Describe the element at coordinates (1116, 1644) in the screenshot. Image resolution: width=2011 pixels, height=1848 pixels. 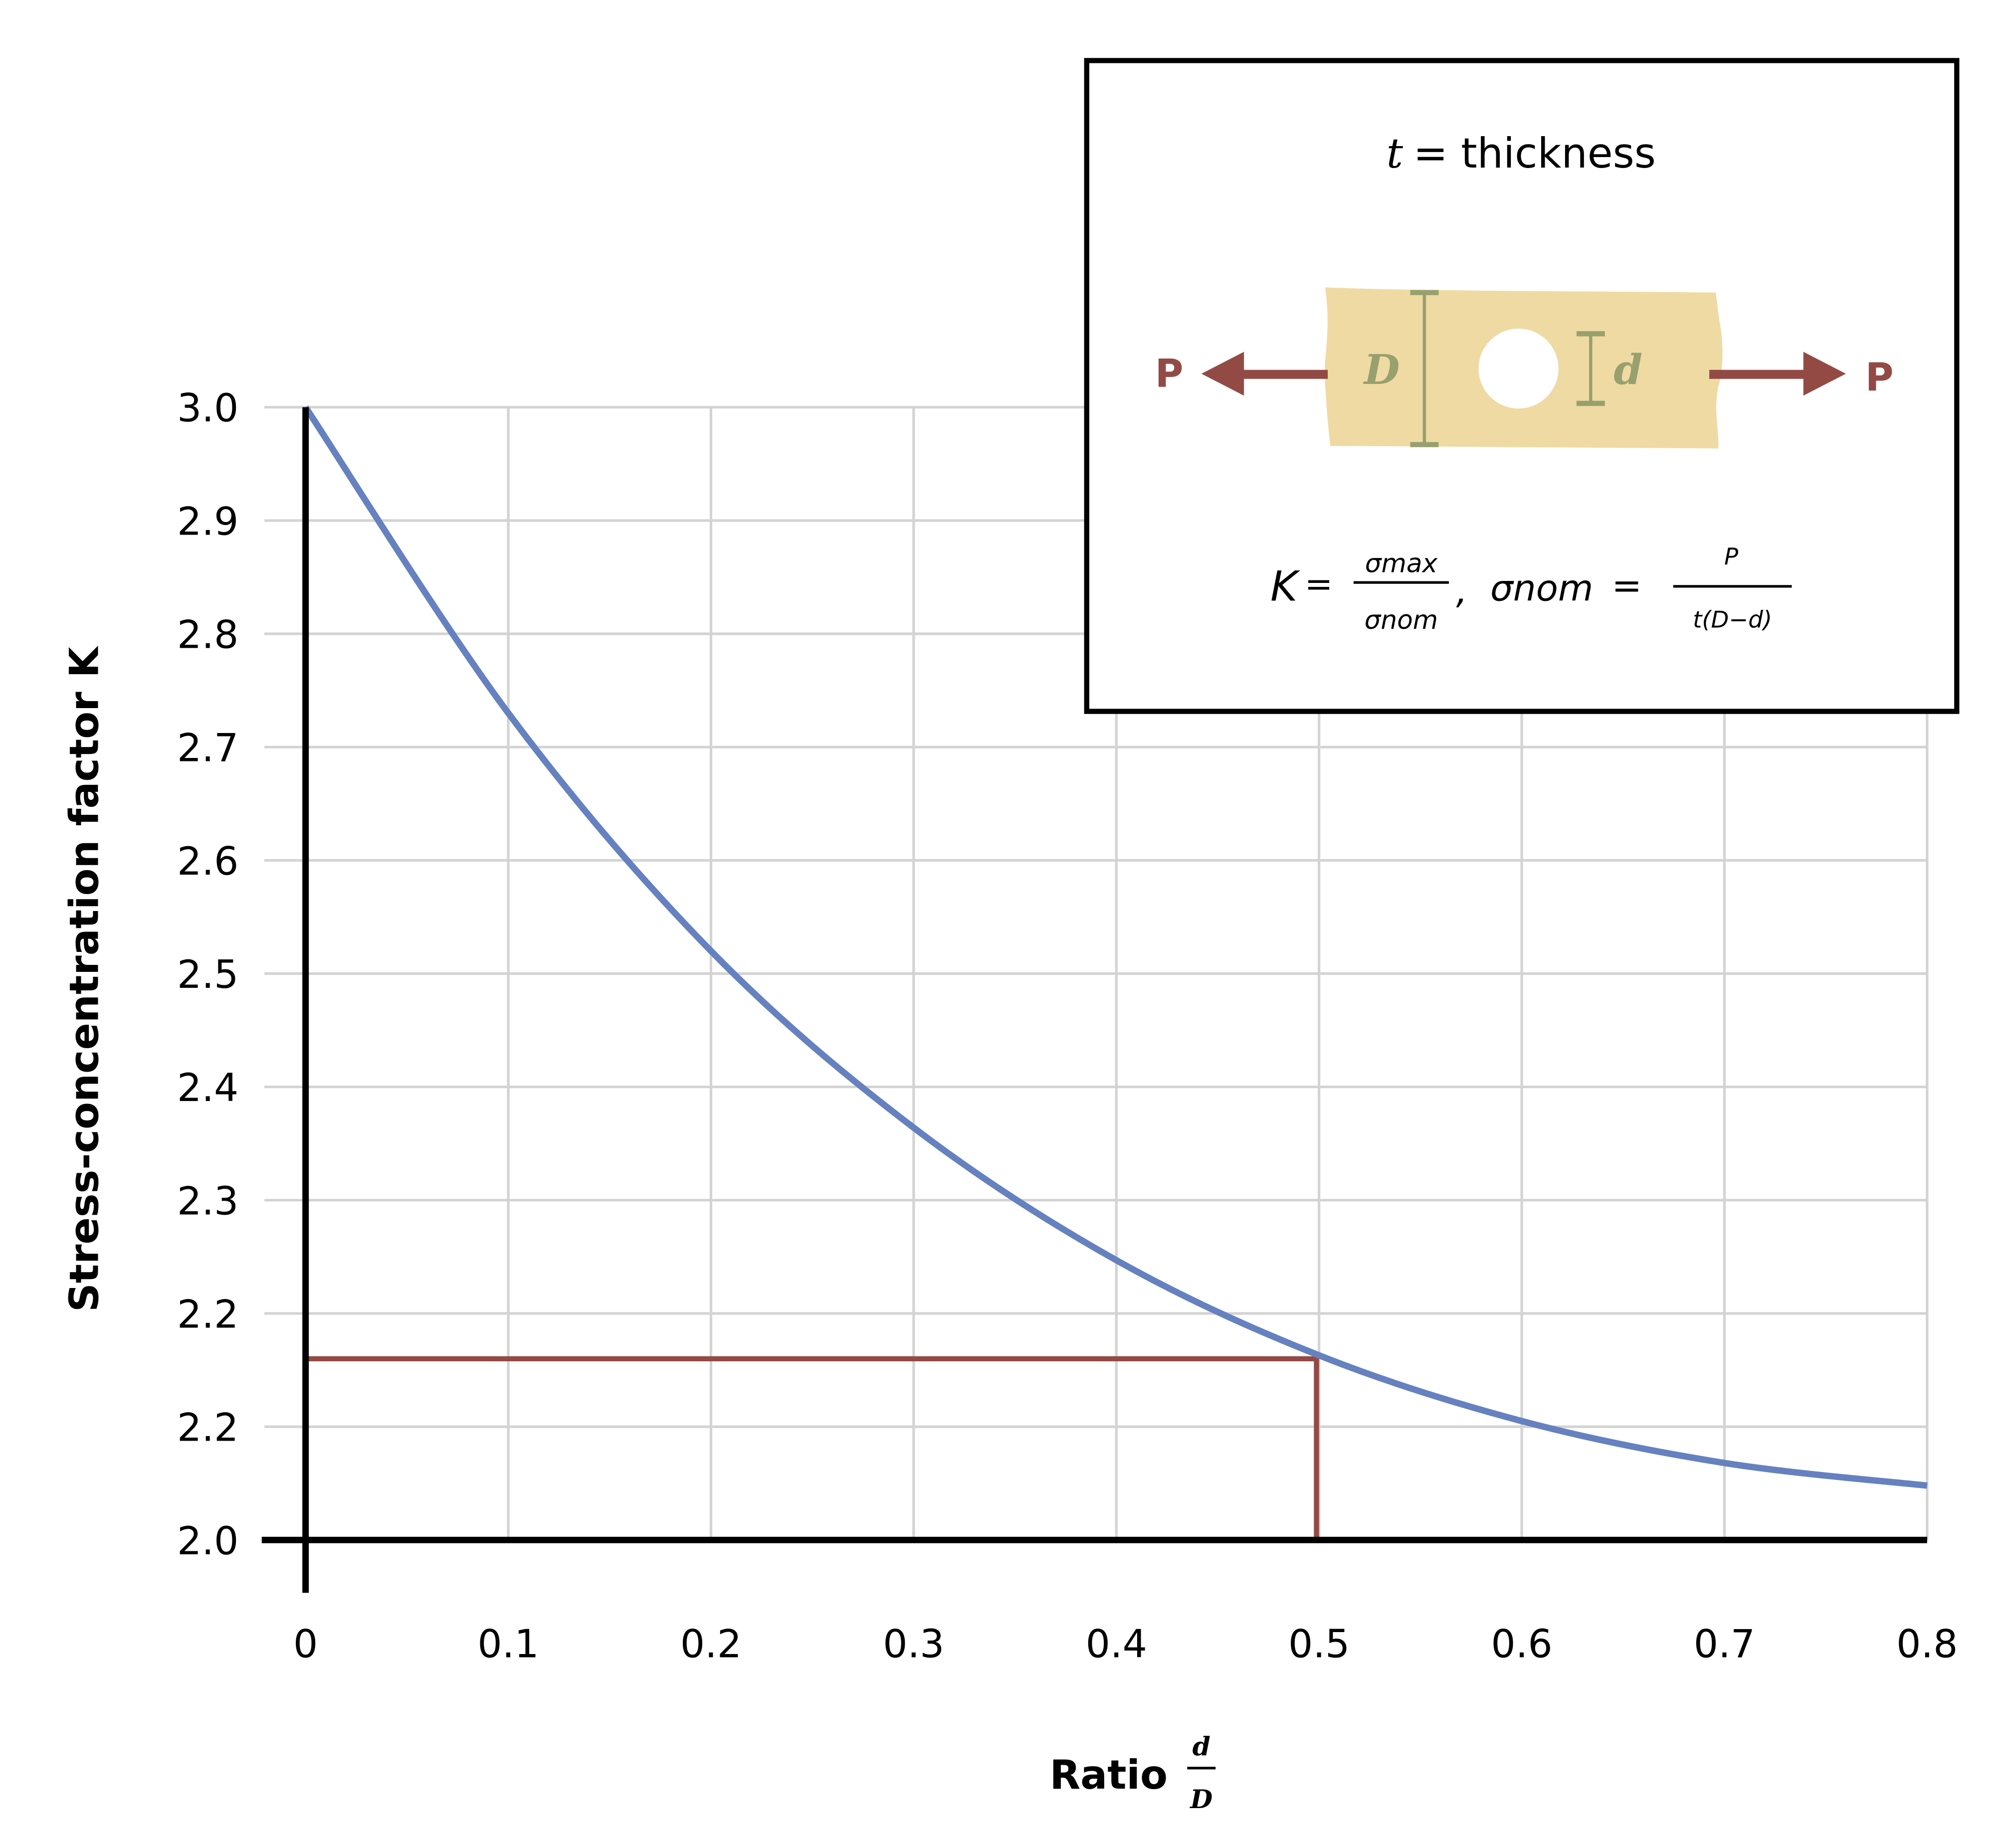
I see `x-tick-label: 0.4` at that location.